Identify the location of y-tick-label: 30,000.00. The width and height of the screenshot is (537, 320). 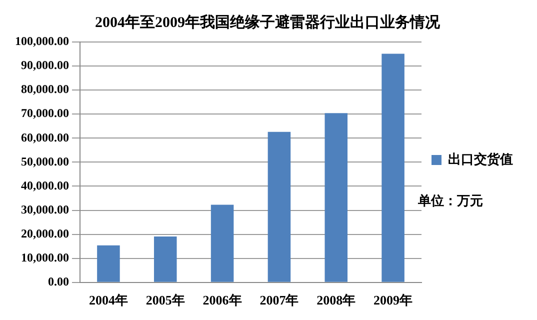
(45, 209).